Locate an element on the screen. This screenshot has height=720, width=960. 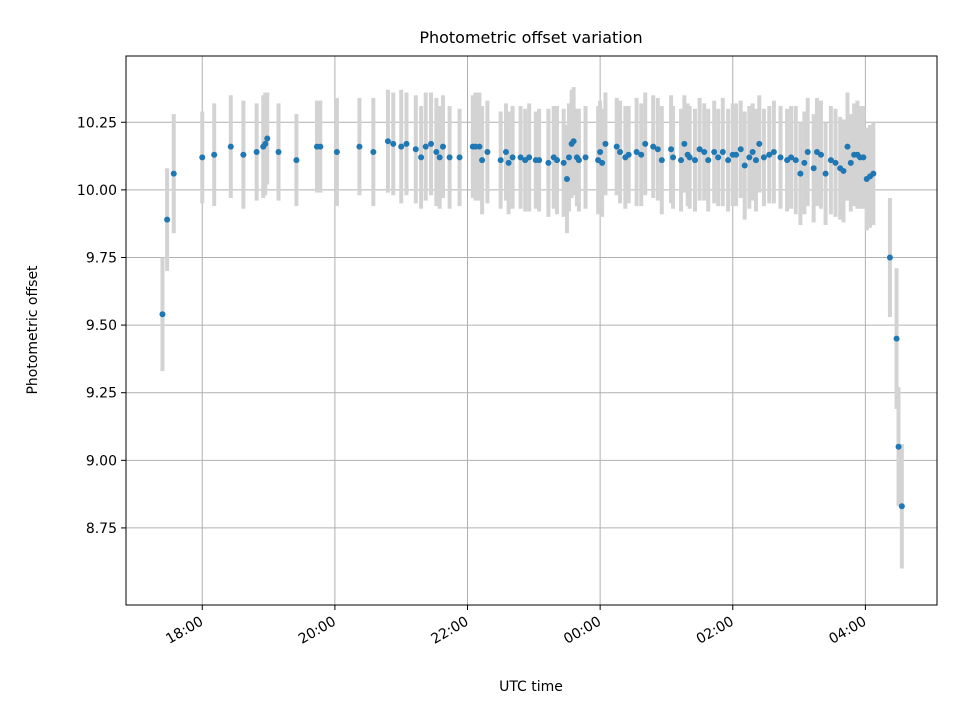
y-tick-label: 10.00 is located at coordinates (97, 191).